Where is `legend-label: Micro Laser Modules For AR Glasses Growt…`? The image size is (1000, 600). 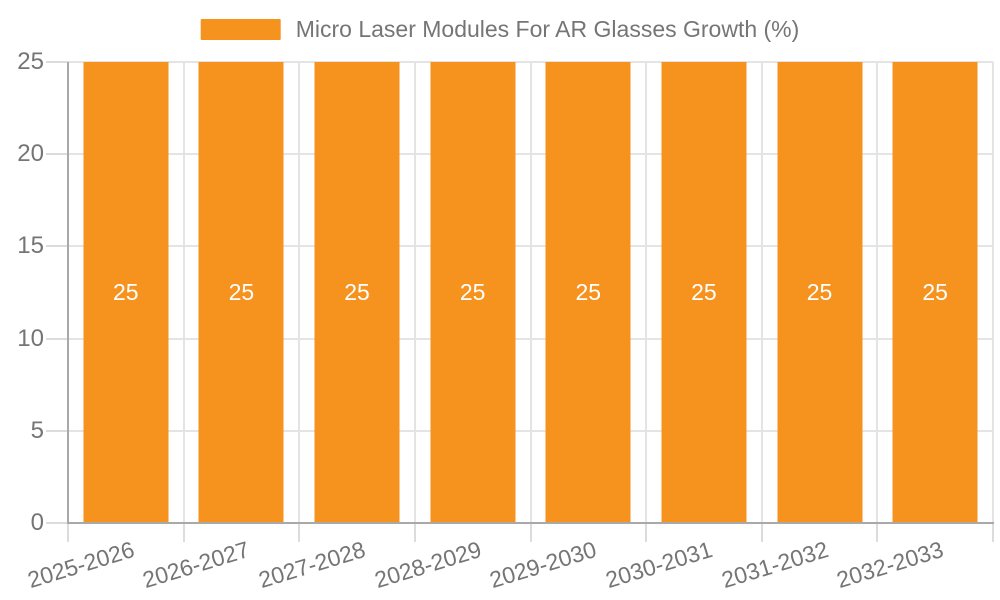
legend-label: Micro Laser Modules For AR Glasses Growt… is located at coordinates (547, 29).